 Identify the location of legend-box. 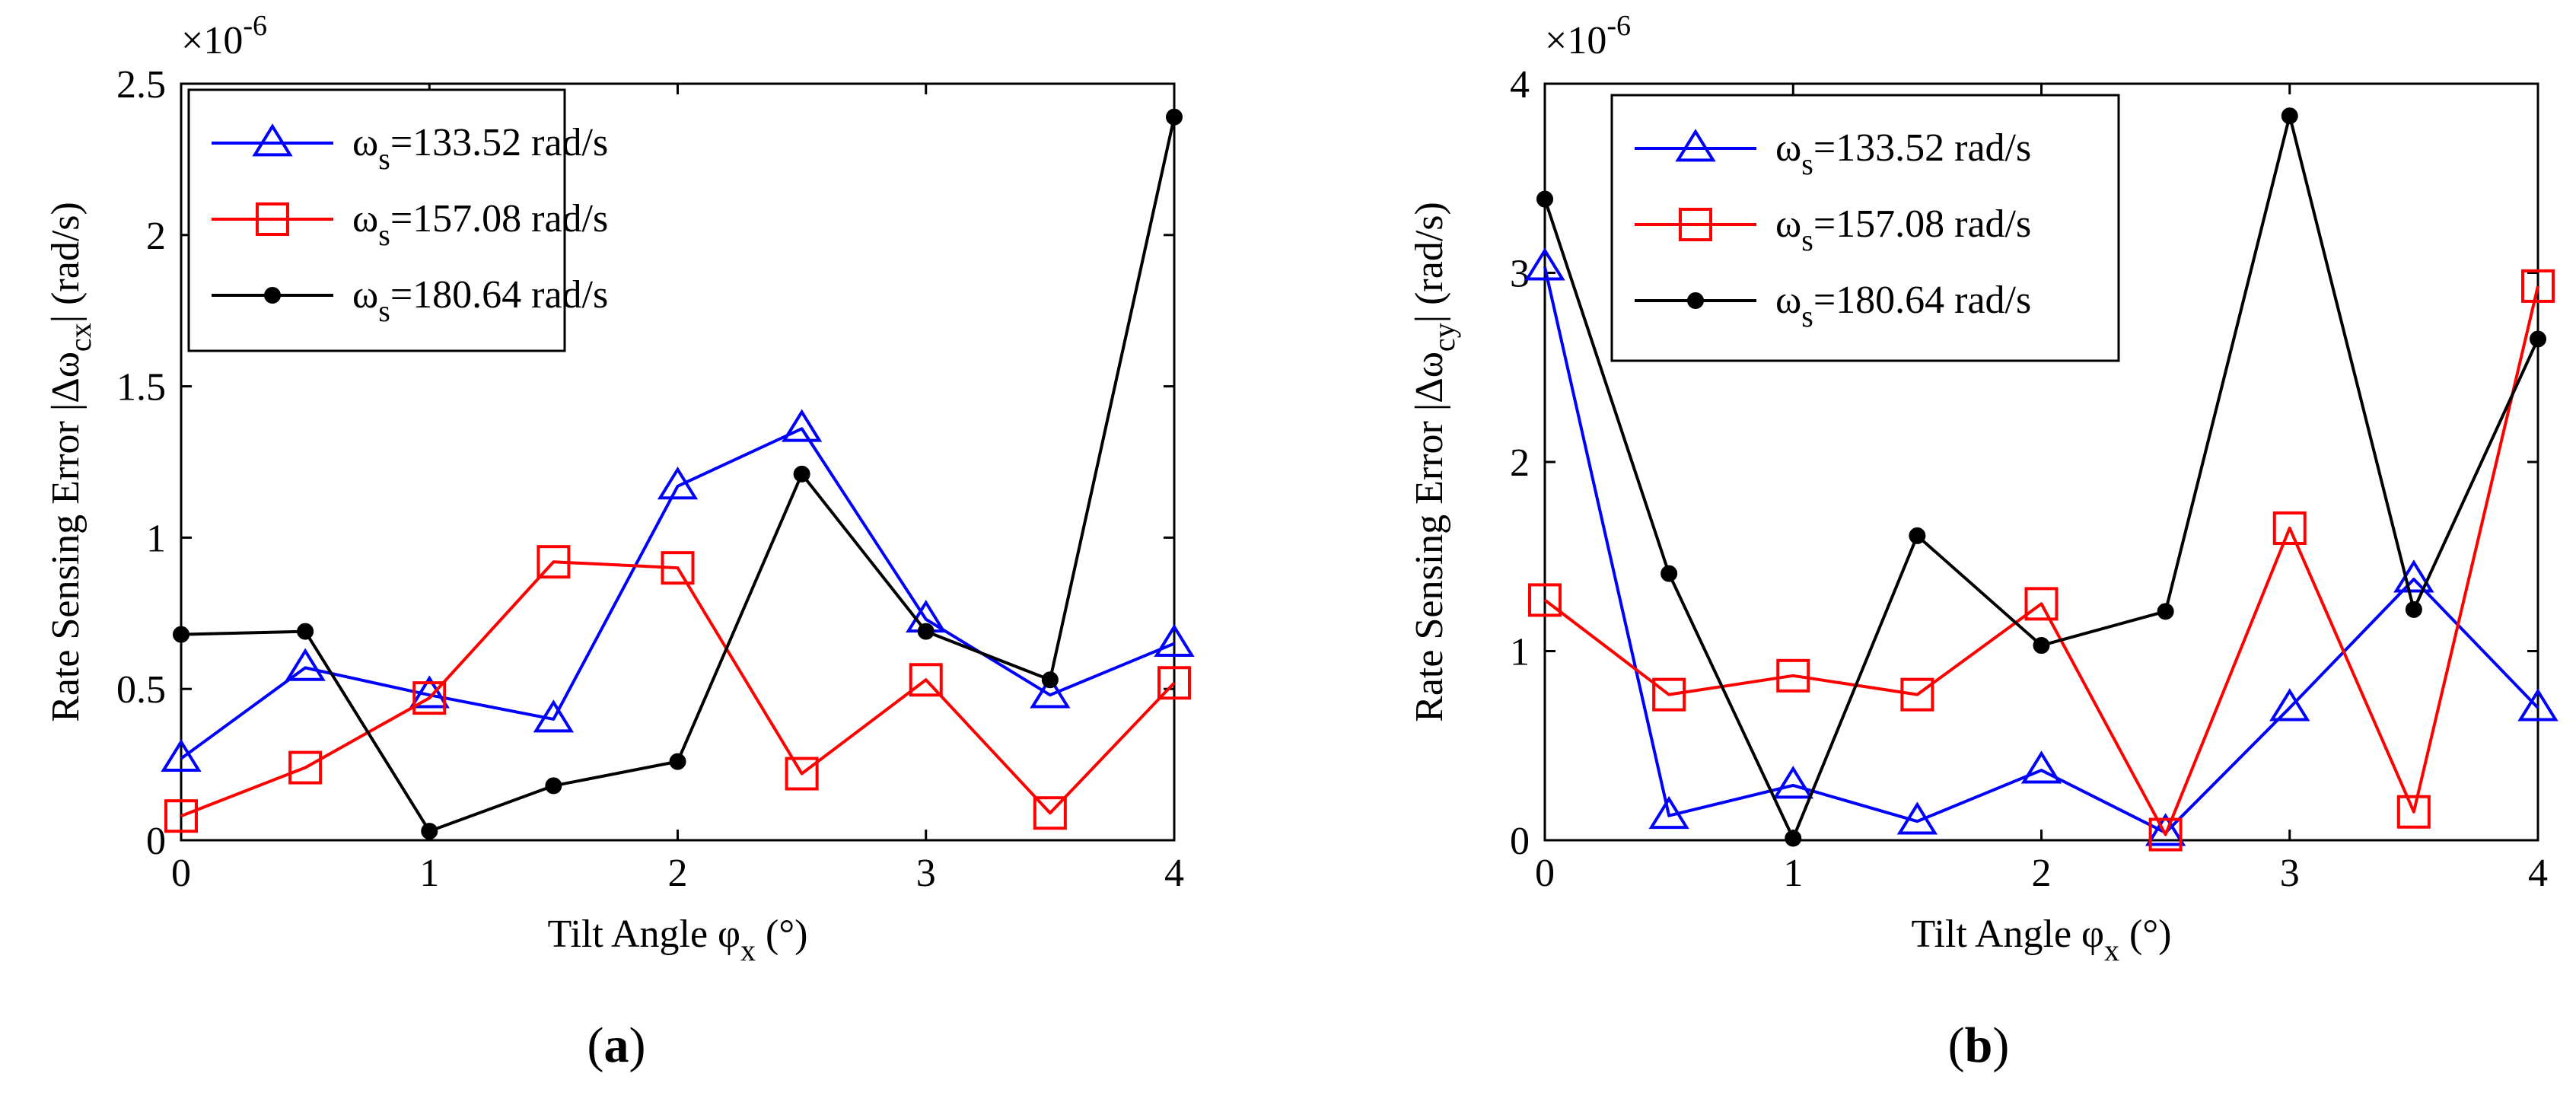
(1865, 228).